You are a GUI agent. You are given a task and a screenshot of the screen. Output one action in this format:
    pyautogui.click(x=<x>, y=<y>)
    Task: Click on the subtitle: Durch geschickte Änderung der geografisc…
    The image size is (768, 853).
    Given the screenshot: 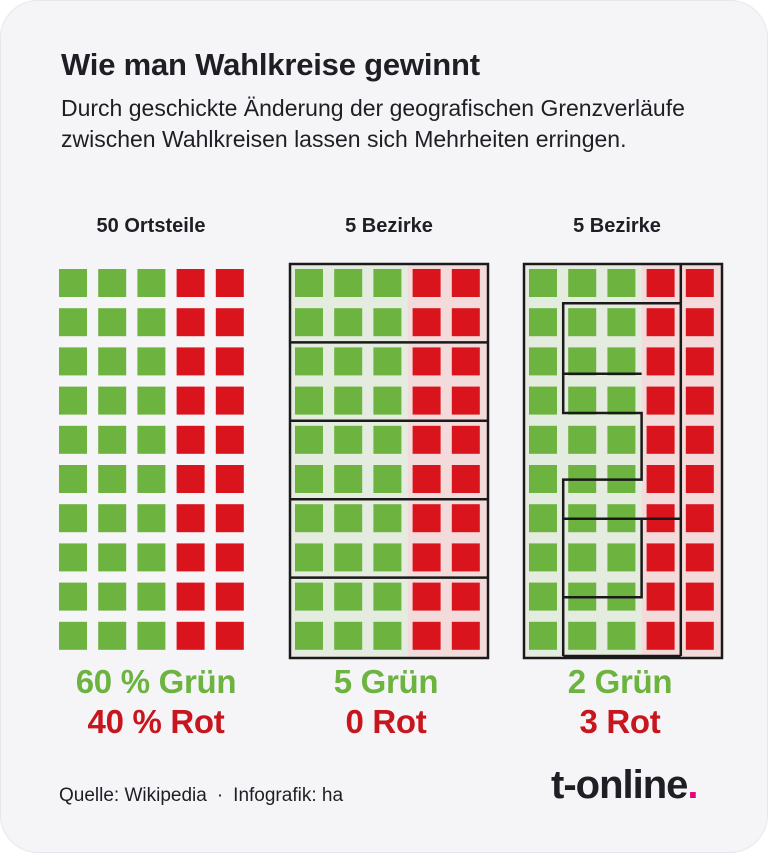 What is the action you would take?
    pyautogui.click(x=373, y=123)
    